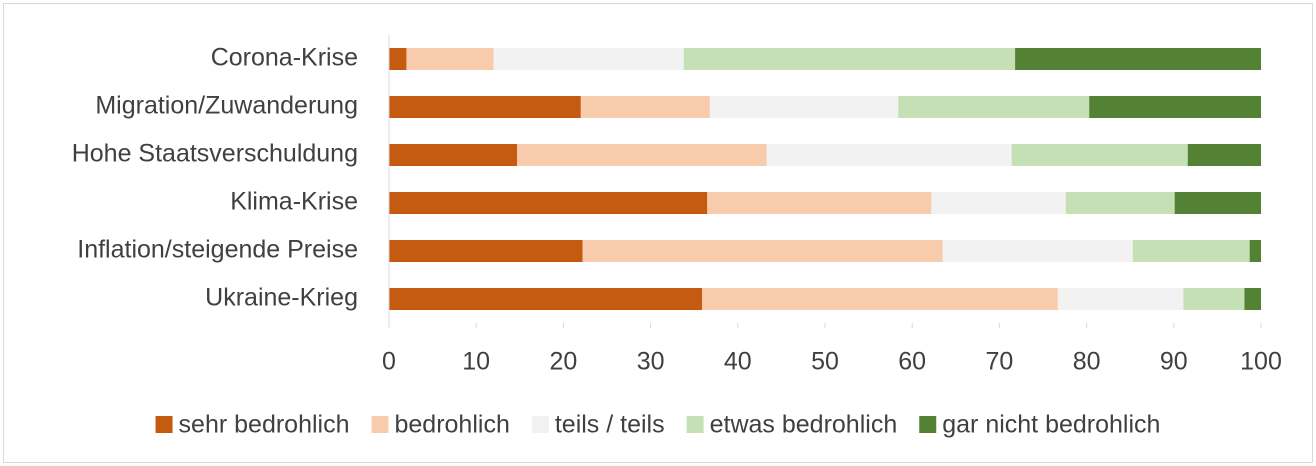 The width and height of the screenshot is (1316, 466). What do you see at coordinates (1051, 425) in the screenshot?
I see `legend-label: gar nicht bedrohlich` at bounding box center [1051, 425].